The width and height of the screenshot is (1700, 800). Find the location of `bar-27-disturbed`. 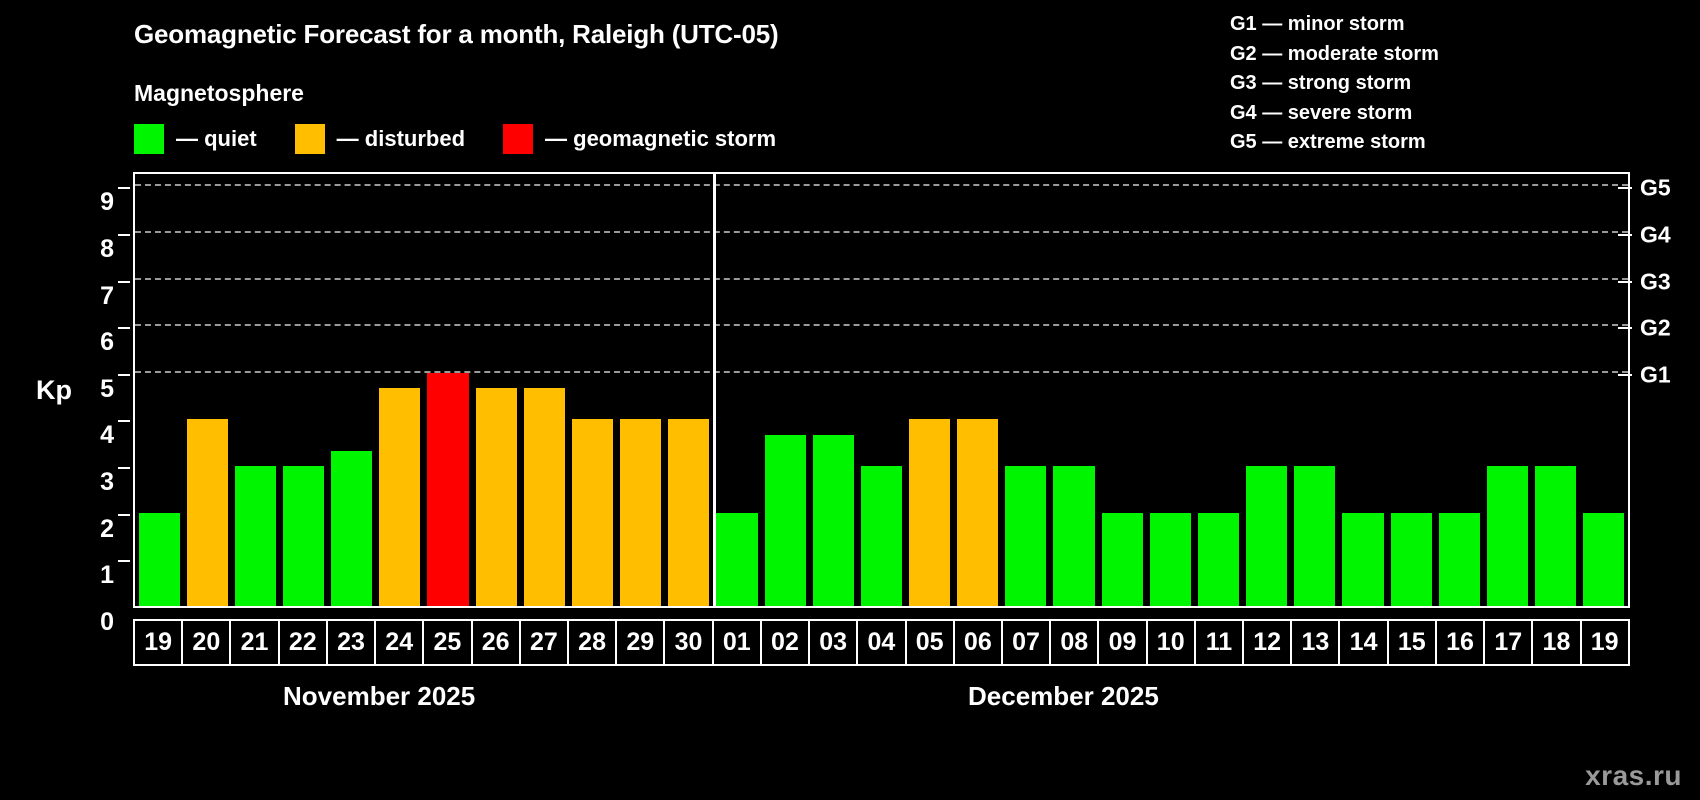

bar-27-disturbed is located at coordinates (544, 497).